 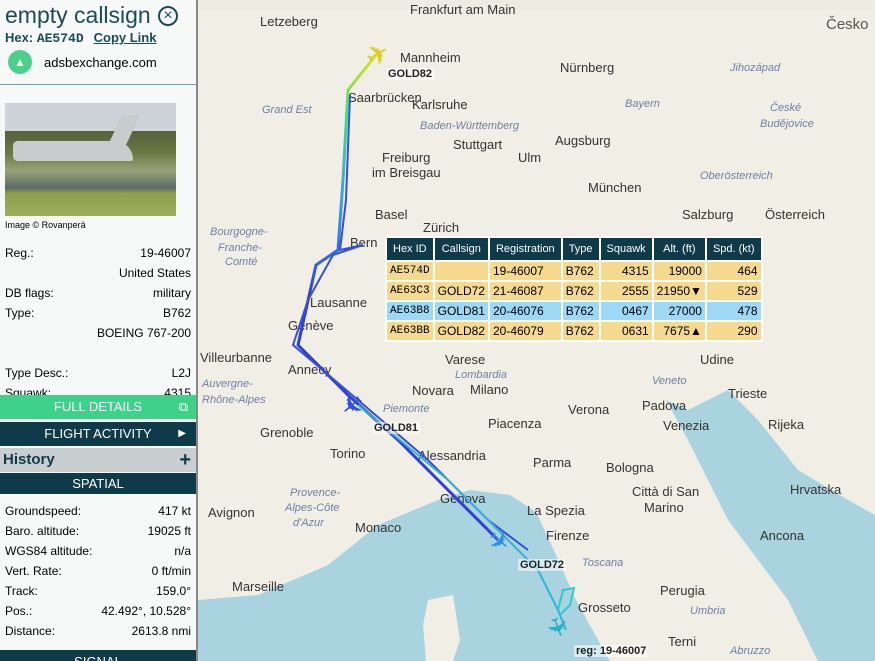 I want to click on adriatic-sea, so click(x=770, y=525).